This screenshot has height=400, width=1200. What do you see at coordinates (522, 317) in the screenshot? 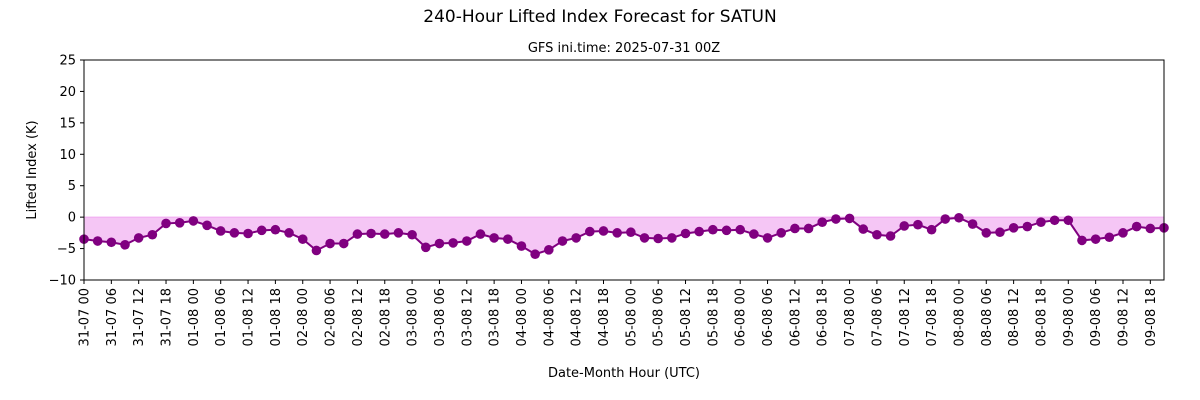
I see `x-tick-label: 04-08 00` at bounding box center [522, 317].